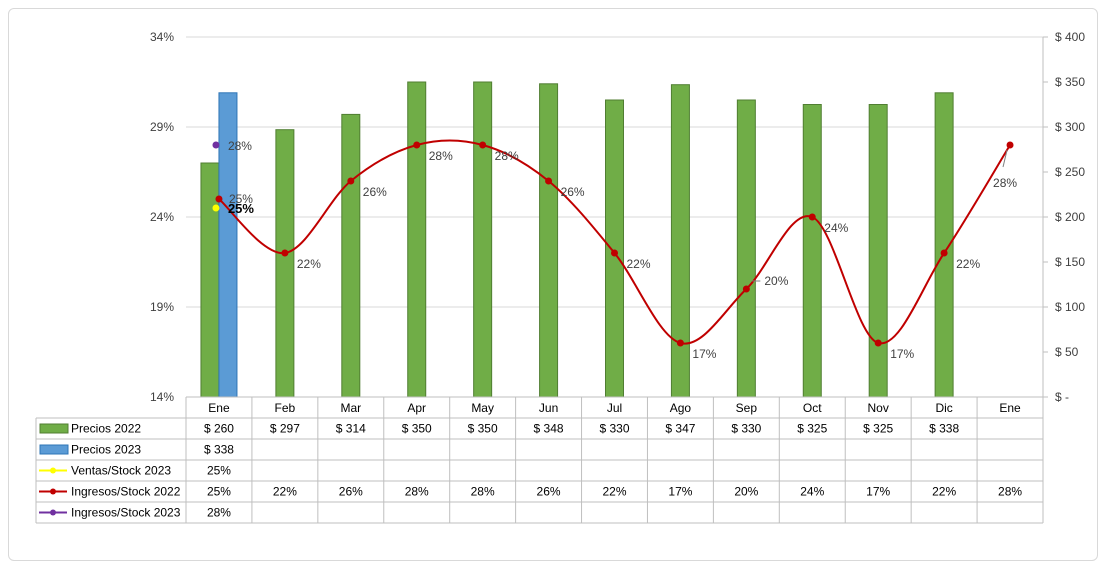 This screenshot has width=1100, height=563. Describe the element at coordinates (812, 492) in the screenshot. I see `table-cell: 24%` at that location.